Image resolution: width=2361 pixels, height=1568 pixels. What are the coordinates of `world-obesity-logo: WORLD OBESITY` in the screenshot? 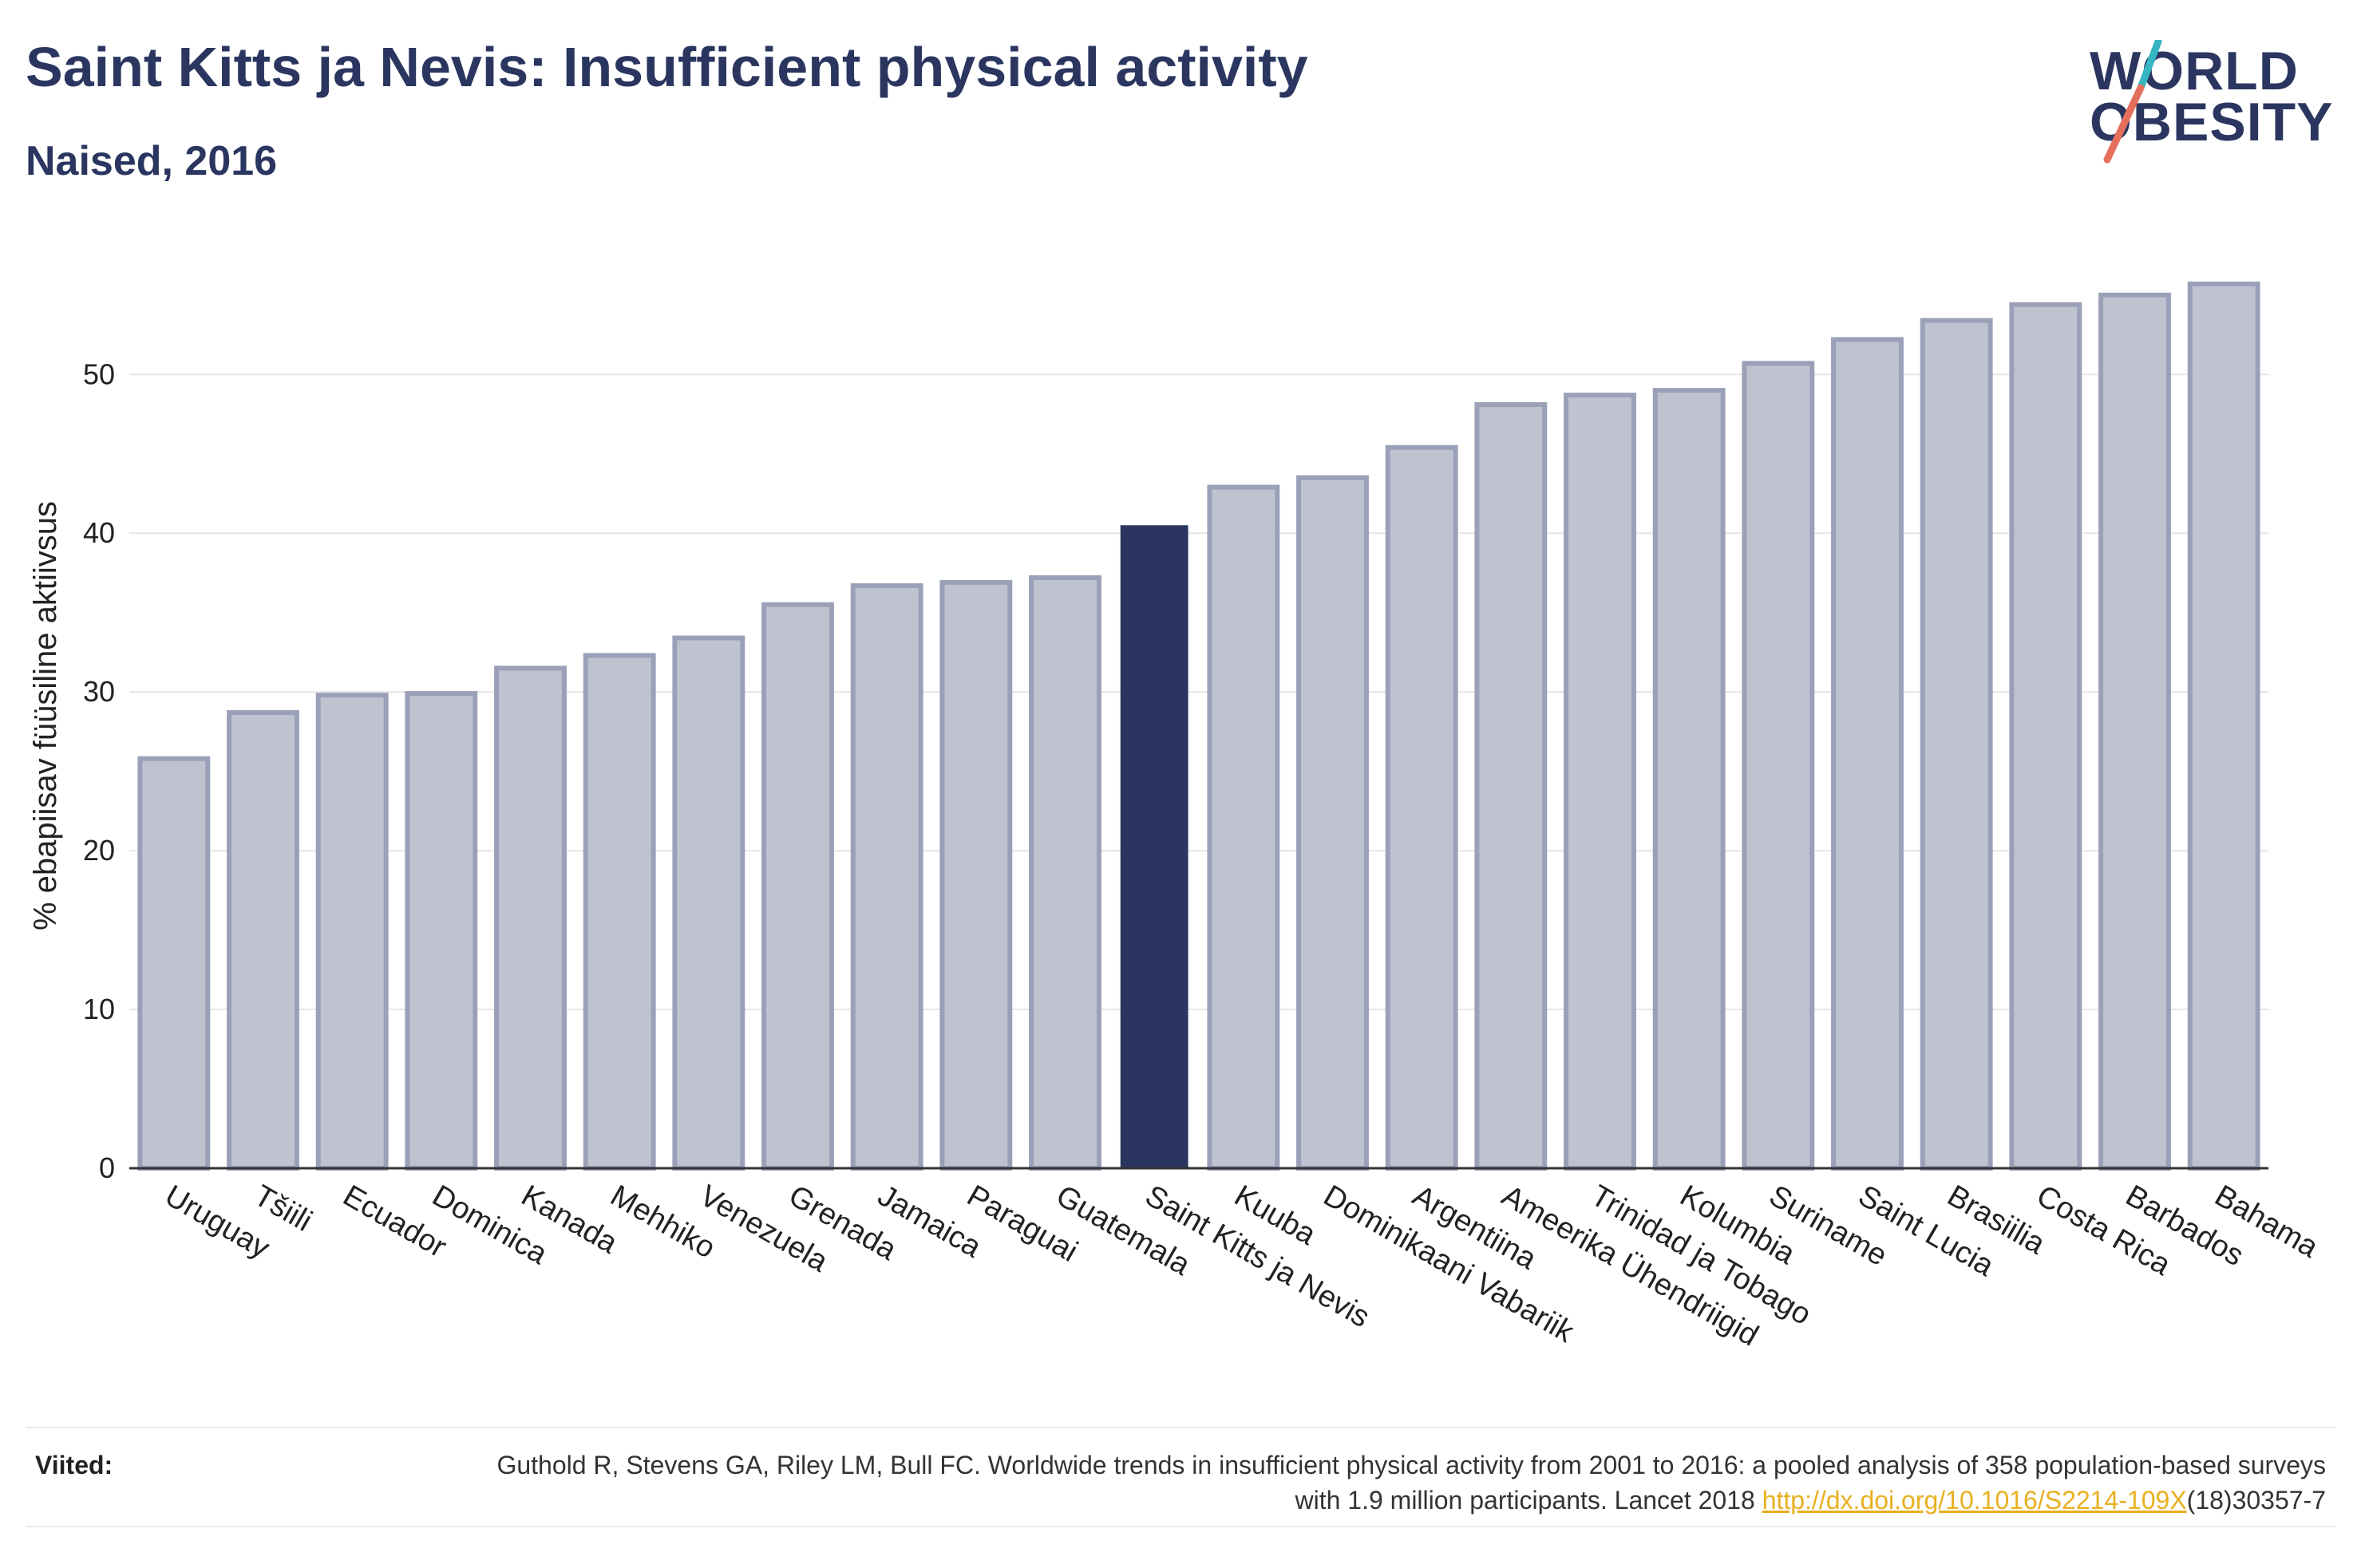 It's located at (2211, 108).